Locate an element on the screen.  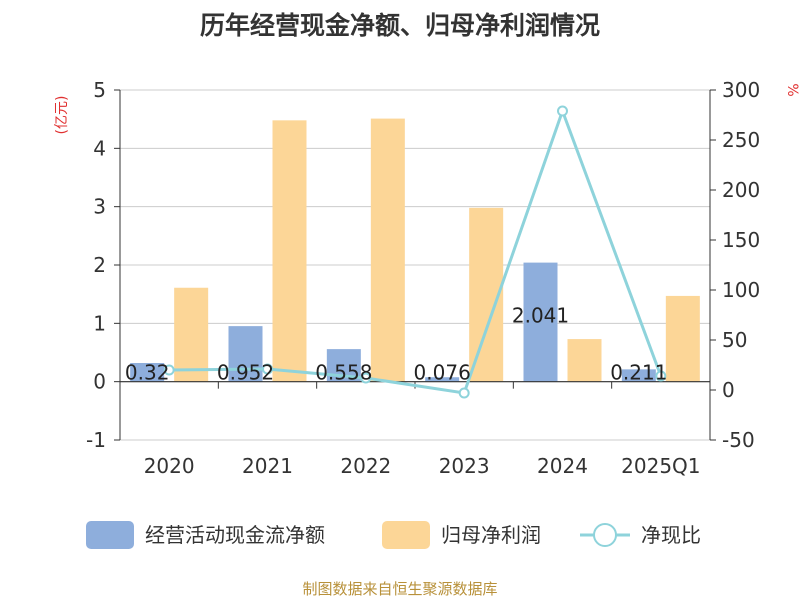
left-tick-label: 5 is located at coordinates (99, 90).